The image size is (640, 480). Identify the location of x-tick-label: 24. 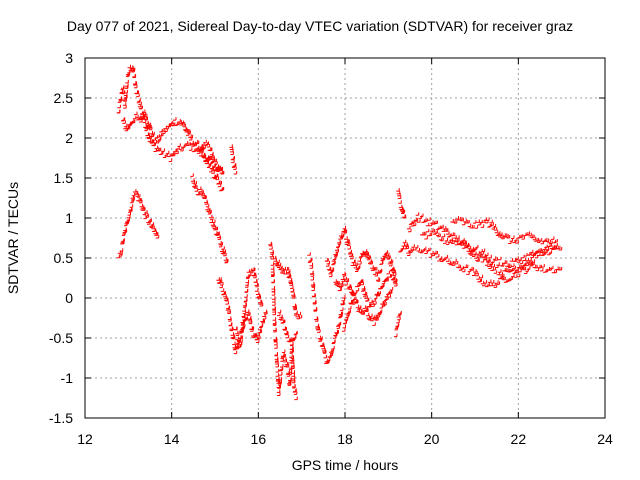
(605, 439).